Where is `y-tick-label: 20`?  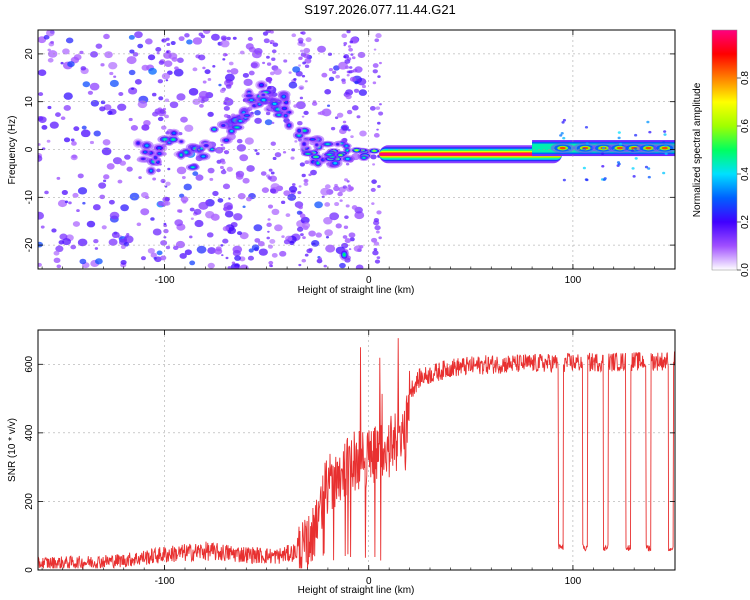 y-tick-label: 20 is located at coordinates (29, 54).